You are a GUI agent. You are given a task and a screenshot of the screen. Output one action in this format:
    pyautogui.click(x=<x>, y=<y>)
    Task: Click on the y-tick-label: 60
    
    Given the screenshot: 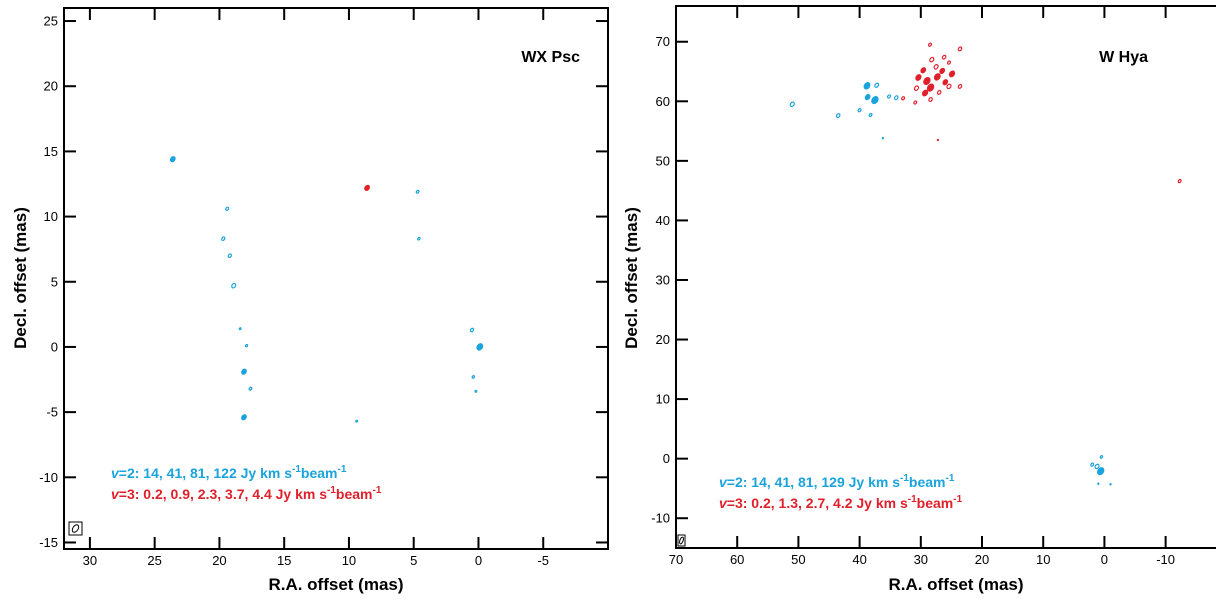 What is the action you would take?
    pyautogui.click(x=663, y=101)
    